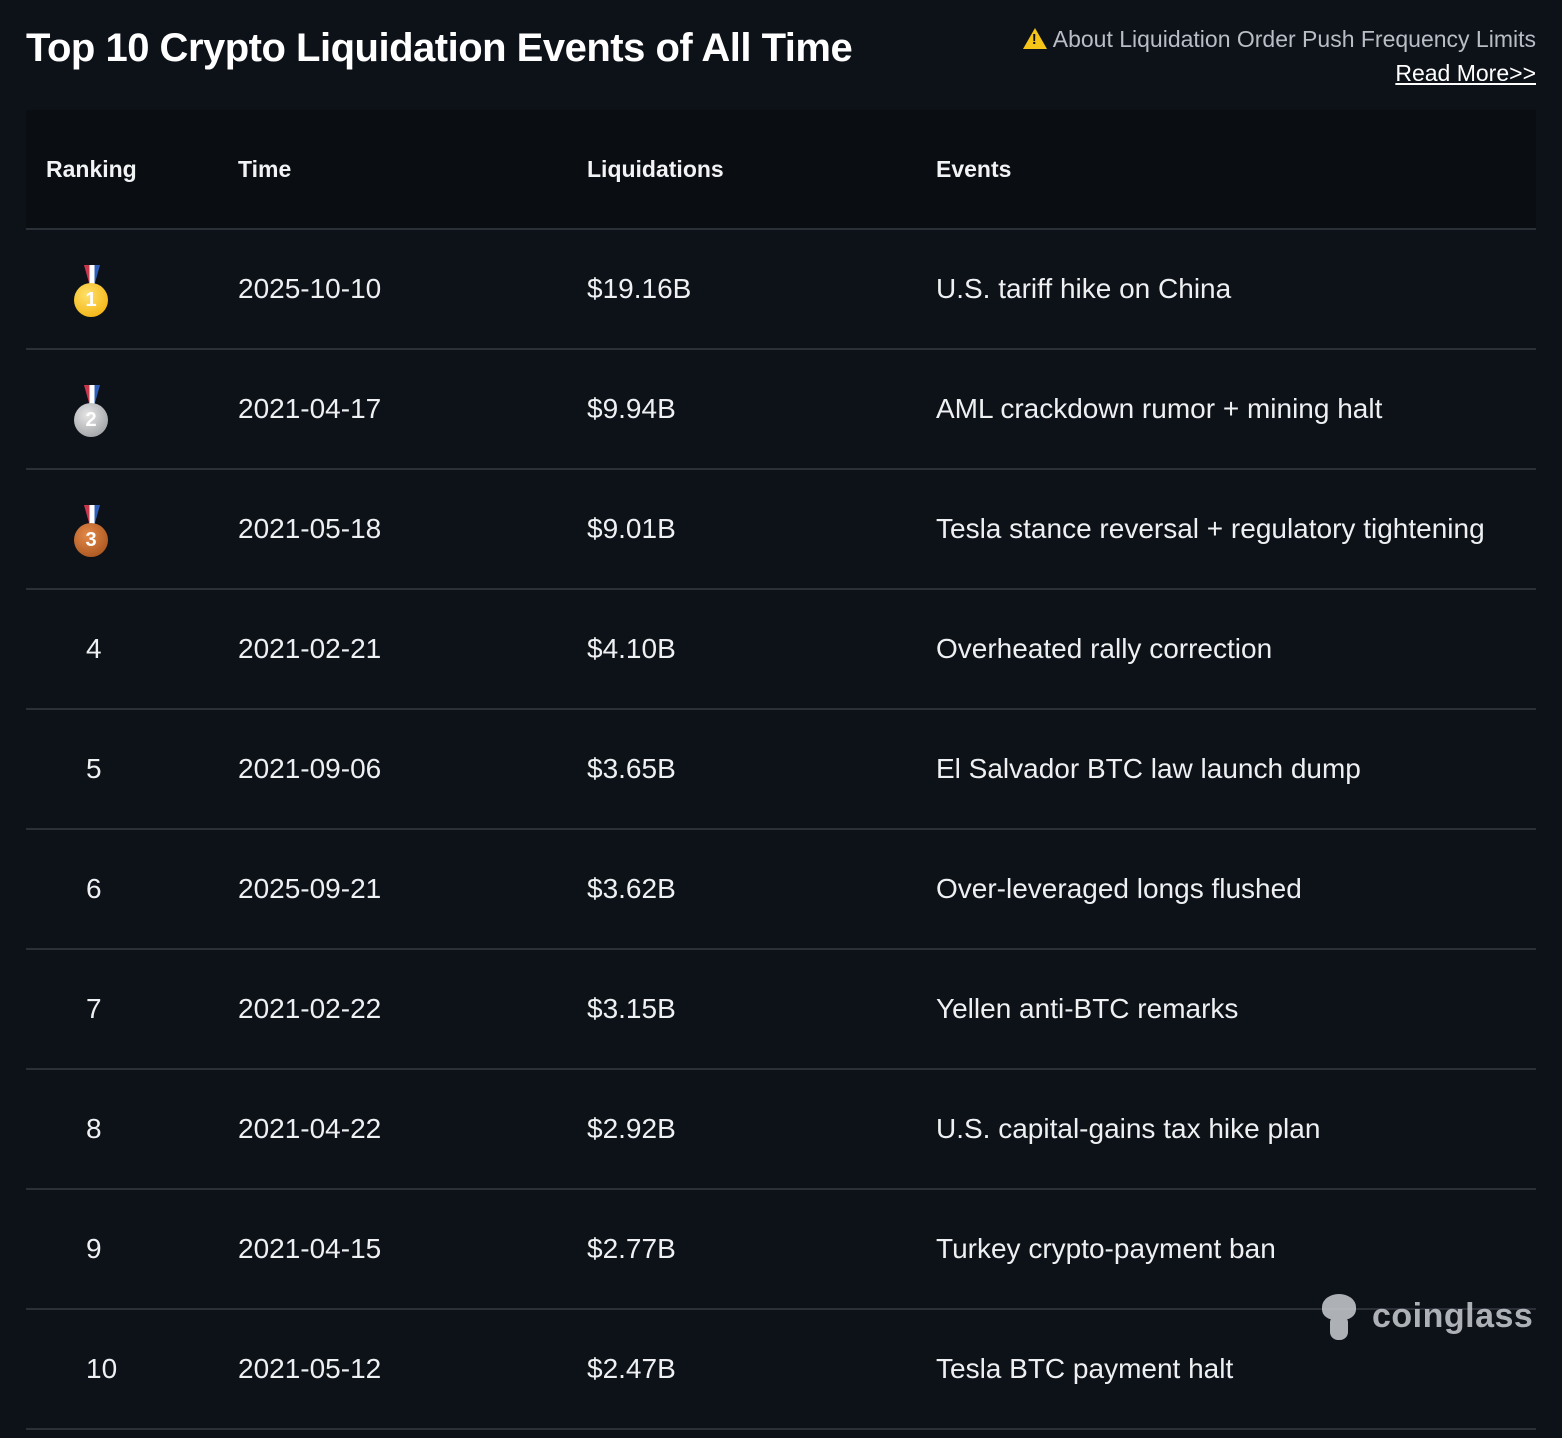 Image resolution: width=1562 pixels, height=1438 pixels. What do you see at coordinates (631, 1368) in the screenshot?
I see `cell-liquidations: $2.47B` at bounding box center [631, 1368].